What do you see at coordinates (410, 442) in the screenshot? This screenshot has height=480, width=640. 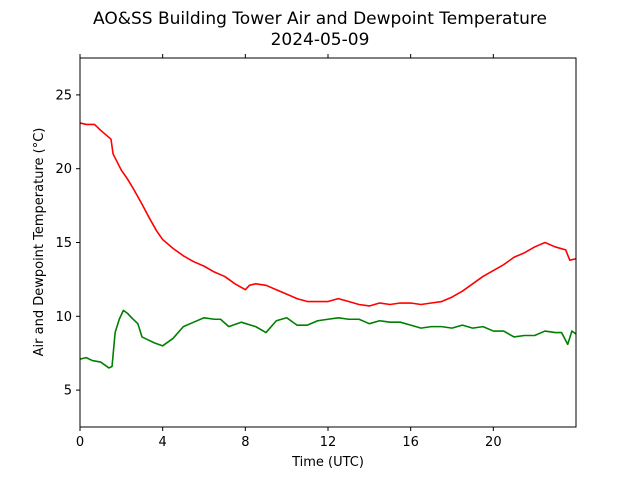 I see `x-tick-label: 16` at bounding box center [410, 442].